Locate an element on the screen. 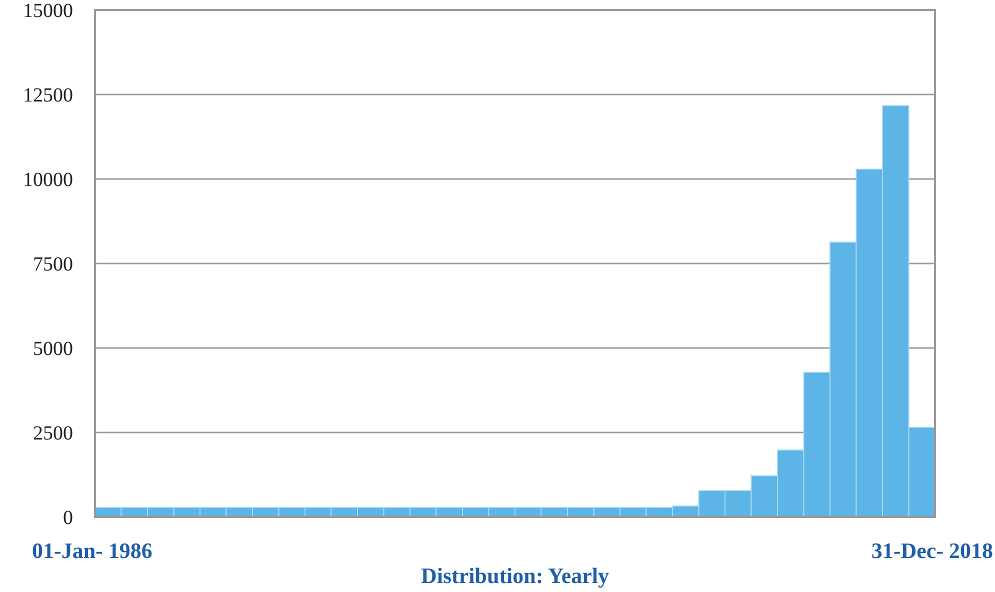 This screenshot has height=592, width=995. y-tick-label: 15000 is located at coordinates (48, 11).